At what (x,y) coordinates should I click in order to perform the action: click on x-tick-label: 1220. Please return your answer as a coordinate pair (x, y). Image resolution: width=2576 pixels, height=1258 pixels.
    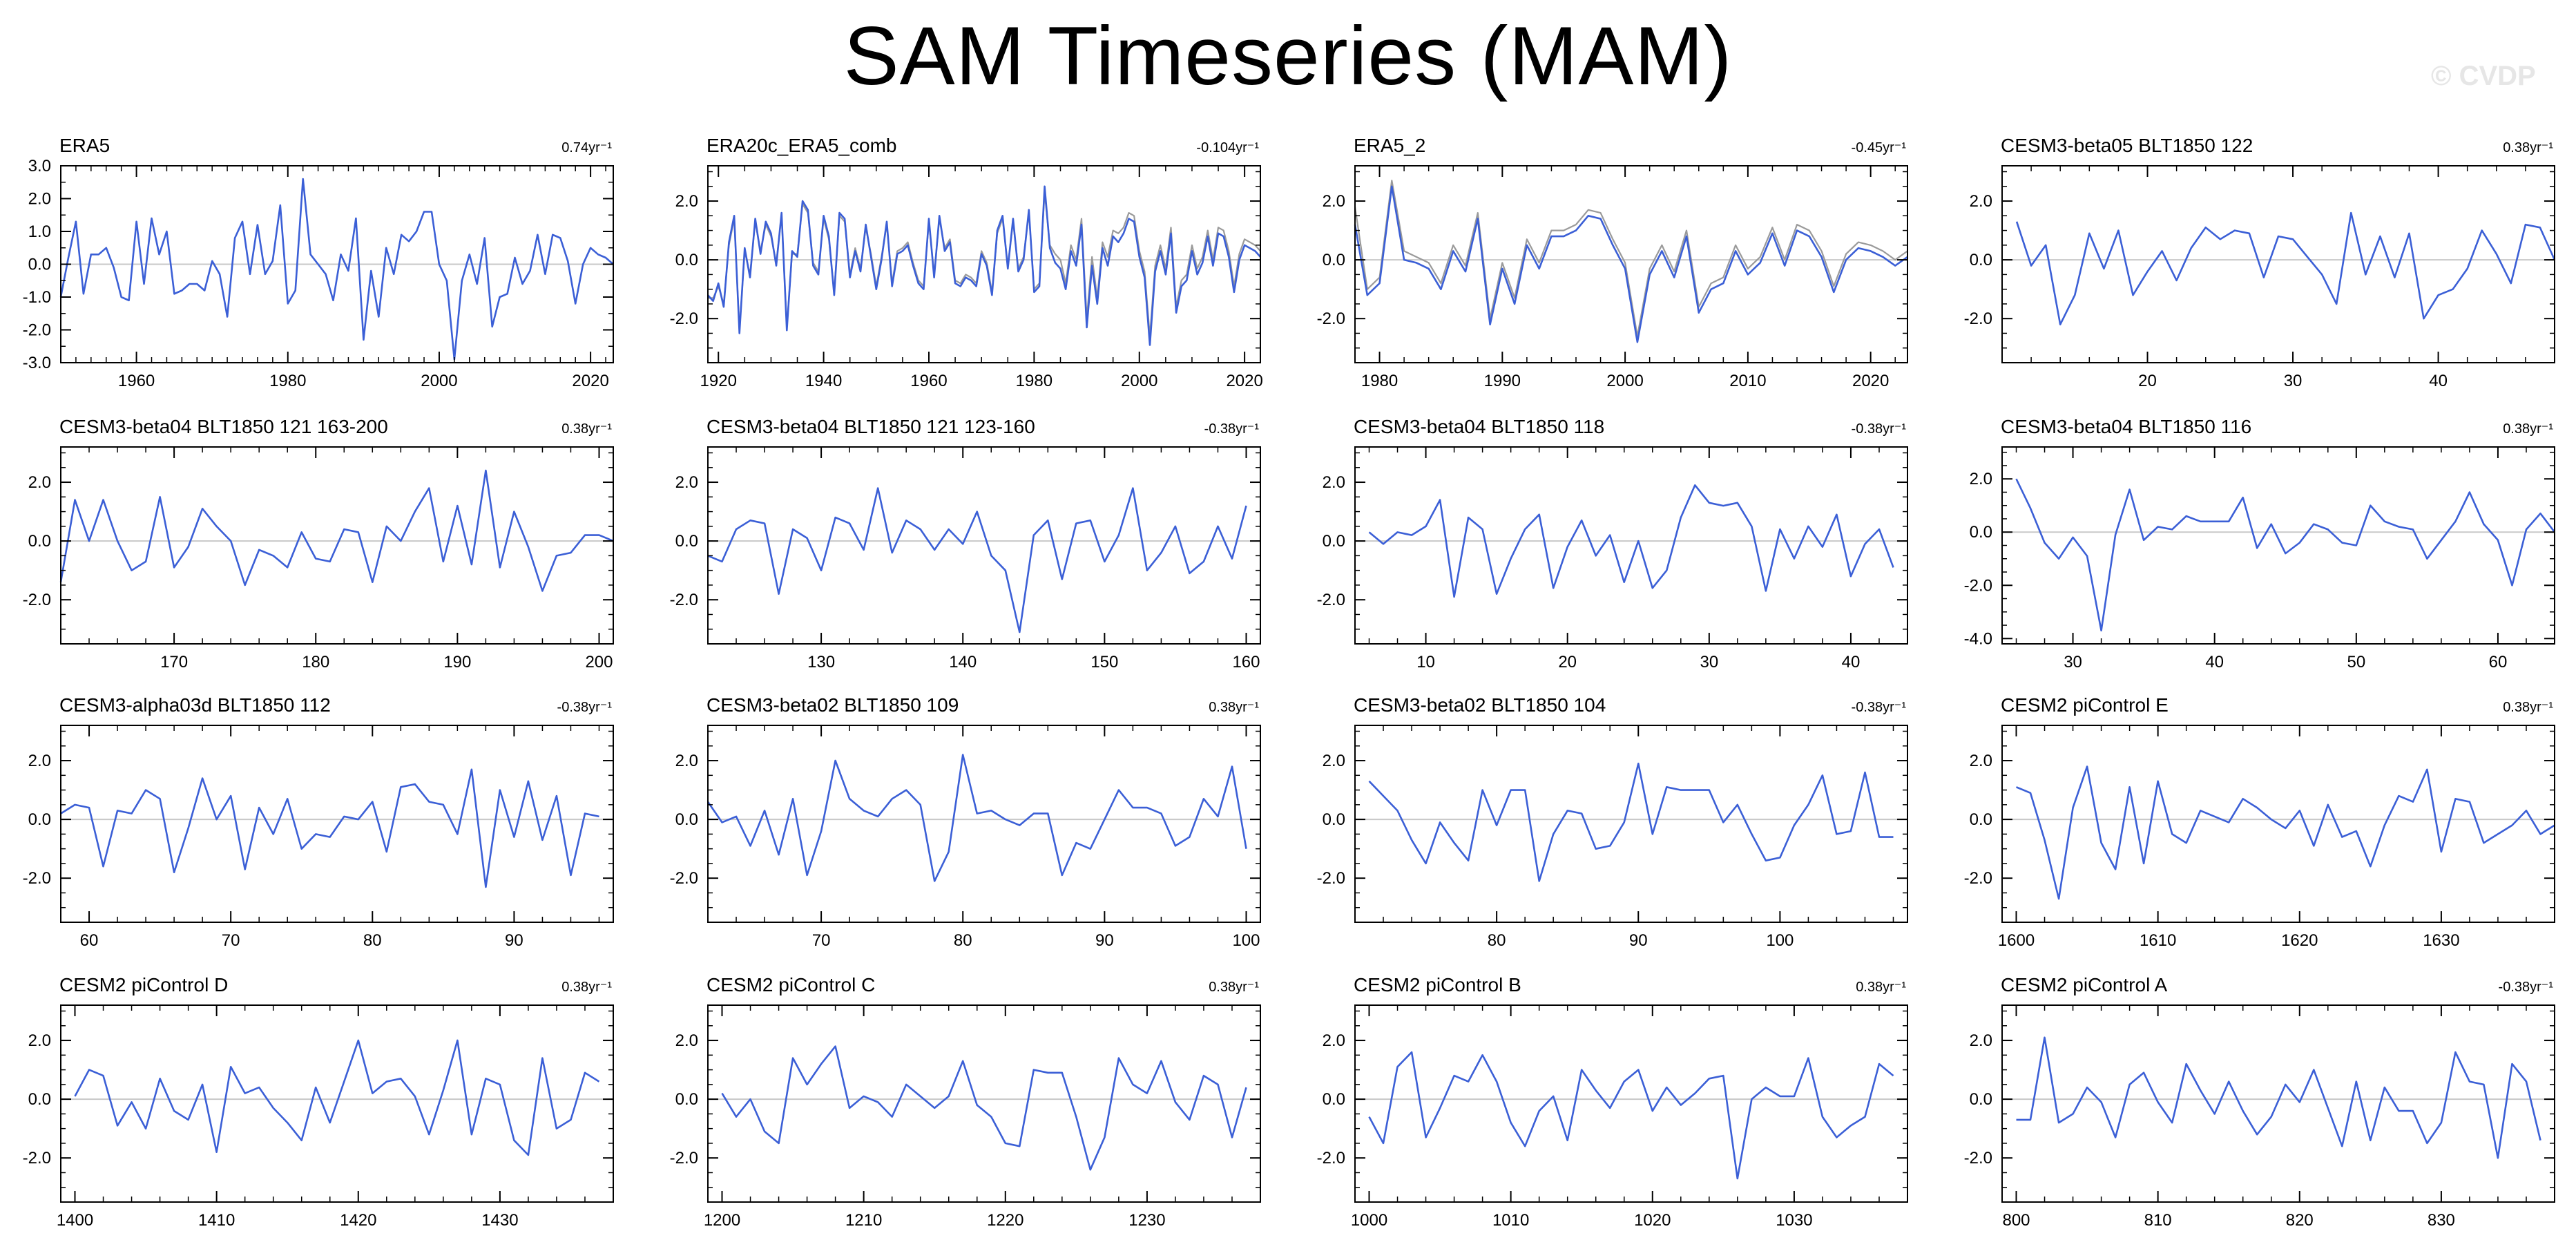
    Looking at the image, I should click on (1005, 1220).